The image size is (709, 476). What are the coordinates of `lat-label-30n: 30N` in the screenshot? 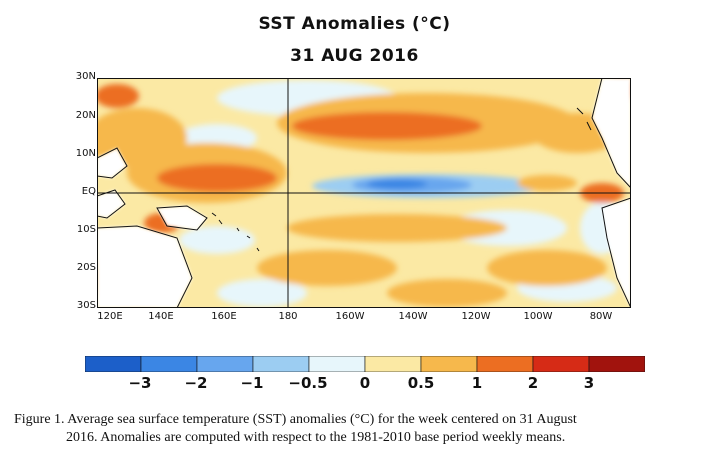 It's located at (85, 76).